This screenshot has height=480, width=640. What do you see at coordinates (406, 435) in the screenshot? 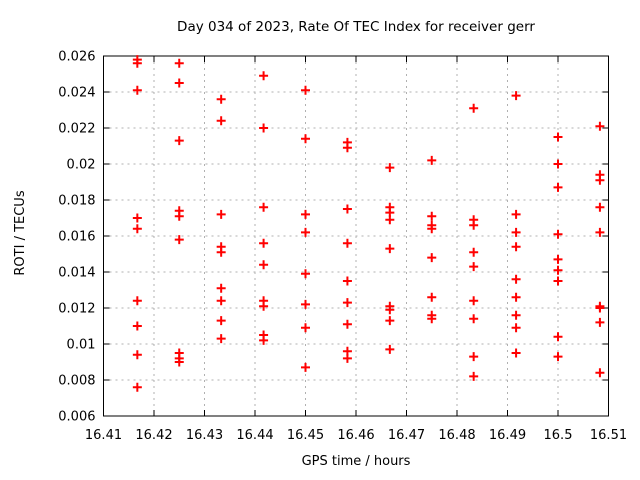
I see `x-tick-label: 16.47` at bounding box center [406, 435].